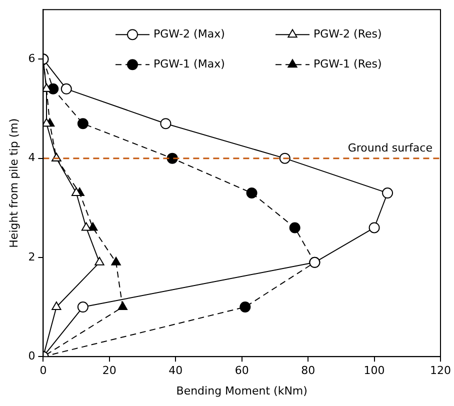 This screenshot has width=454, height=406. What do you see at coordinates (32, 157) in the screenshot?
I see `y-tick-label: 4` at bounding box center [32, 157].